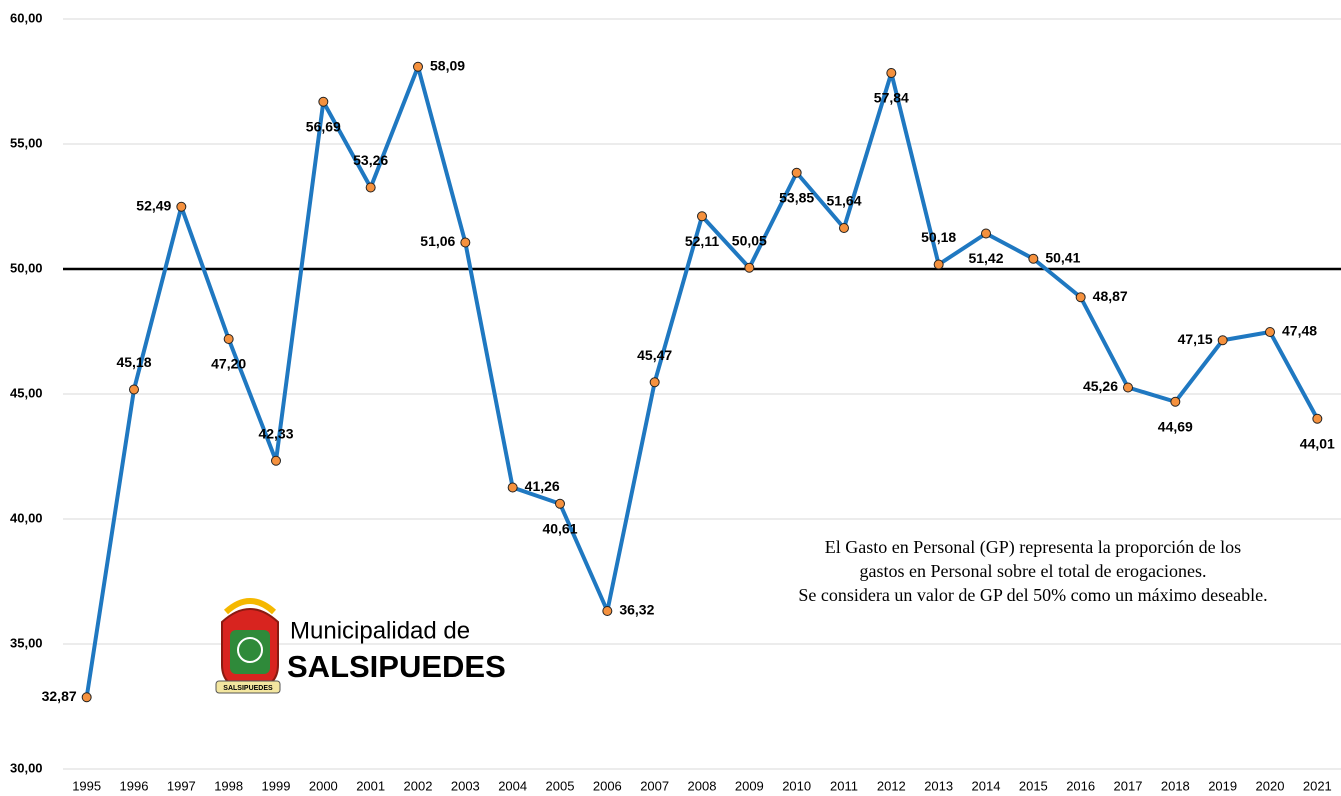  I want to click on x-tick-label: 2016, so click(1080, 785).